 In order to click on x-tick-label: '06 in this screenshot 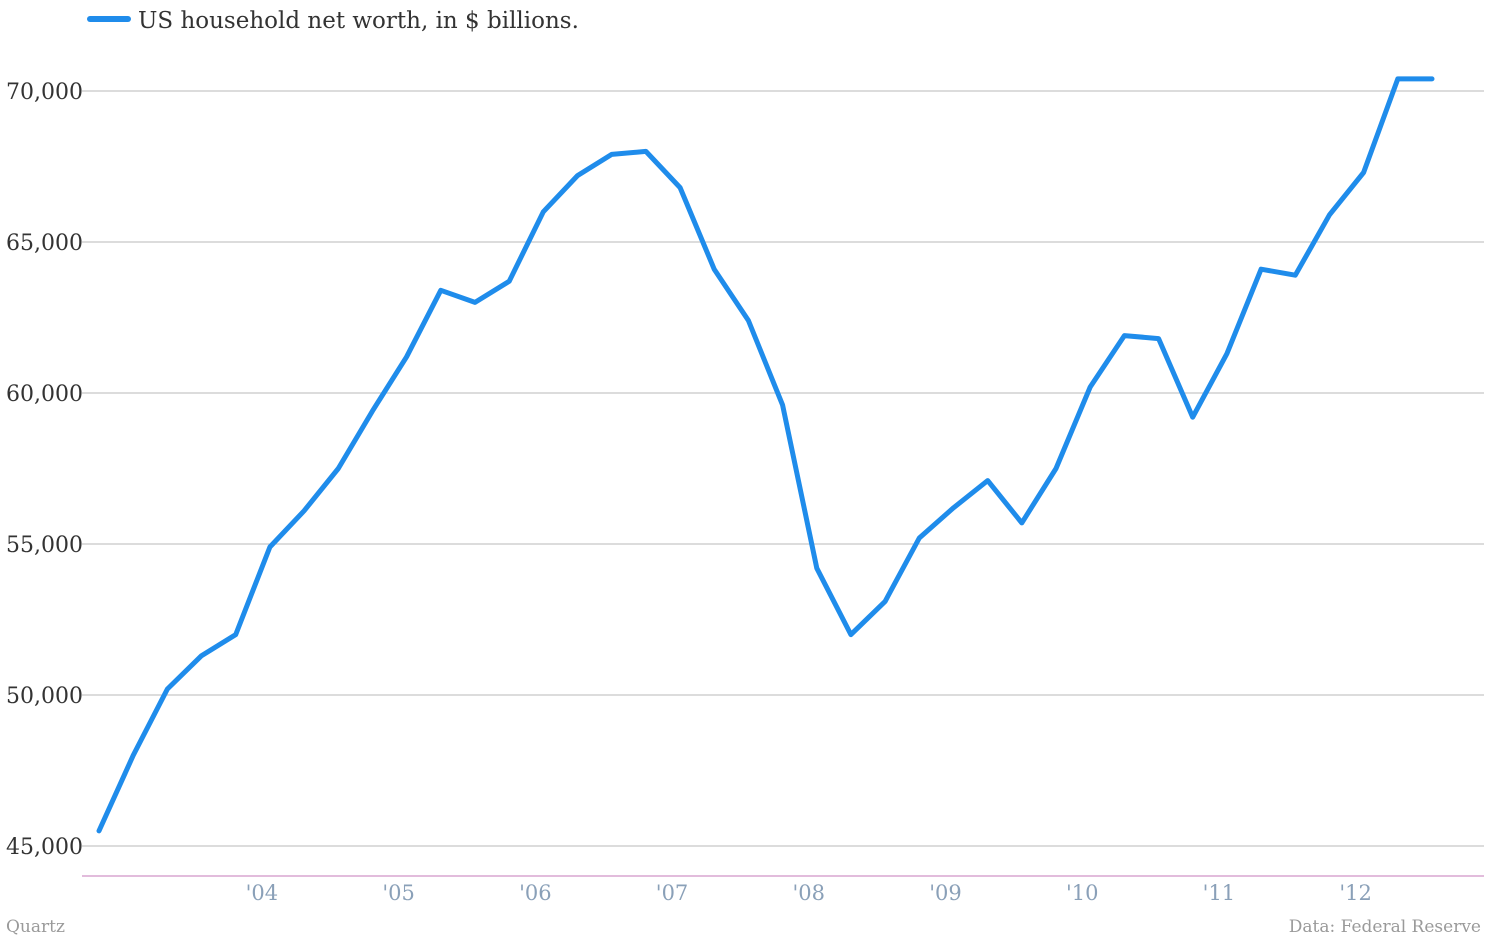, I will do `click(535, 893)`.